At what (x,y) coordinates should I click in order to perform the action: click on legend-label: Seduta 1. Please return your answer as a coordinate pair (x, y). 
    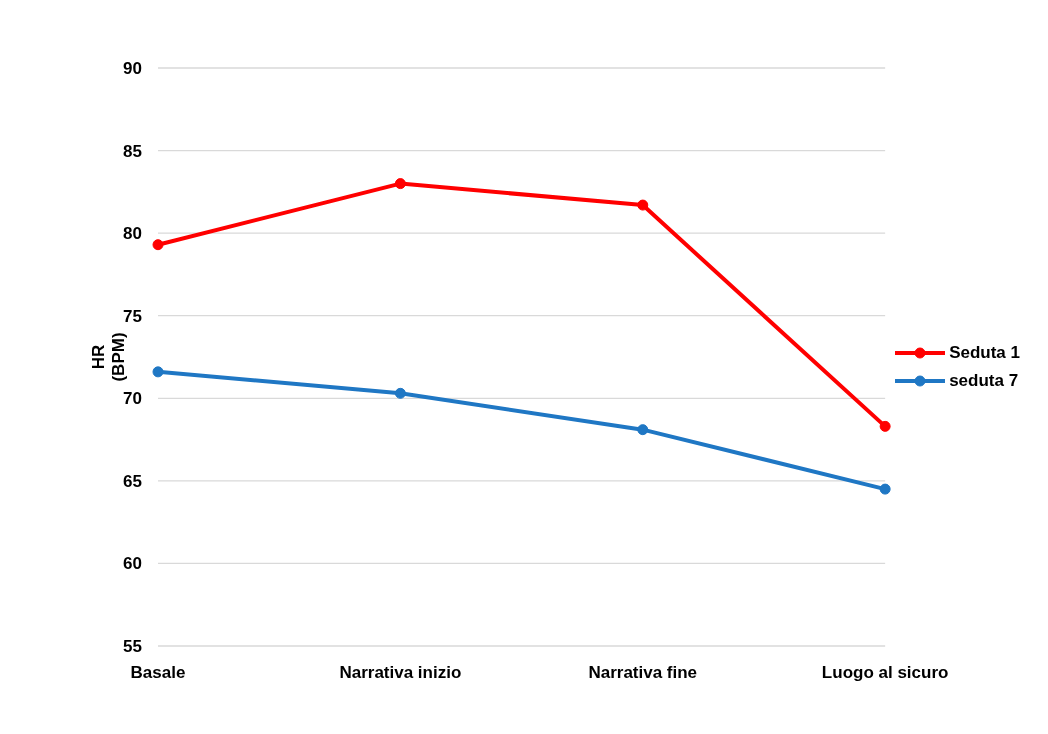
    Looking at the image, I should click on (984, 353).